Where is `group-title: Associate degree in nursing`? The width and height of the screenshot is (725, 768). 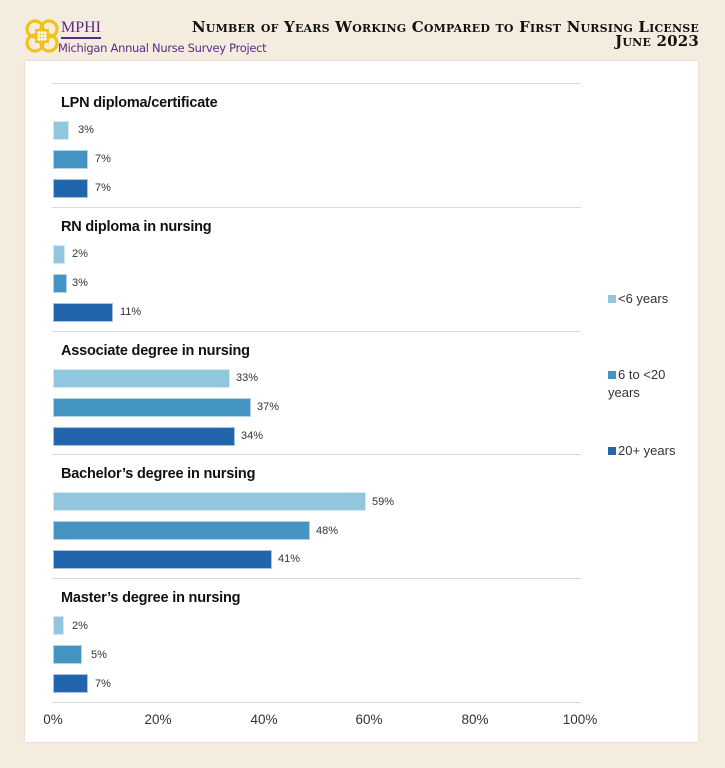 group-title: Associate degree in nursing is located at coordinates (155, 351).